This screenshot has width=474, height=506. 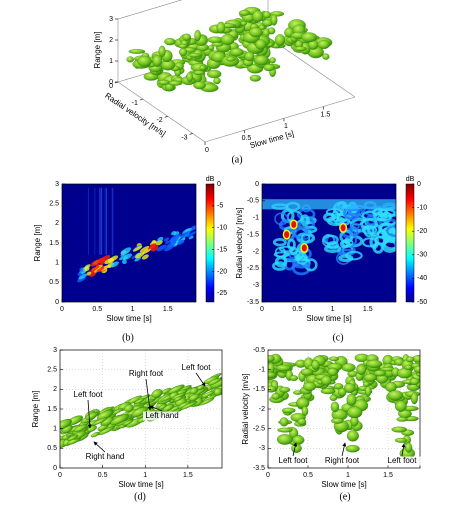 What do you see at coordinates (57, 263) in the screenshot?
I see `y-tick-label: 1` at bounding box center [57, 263].